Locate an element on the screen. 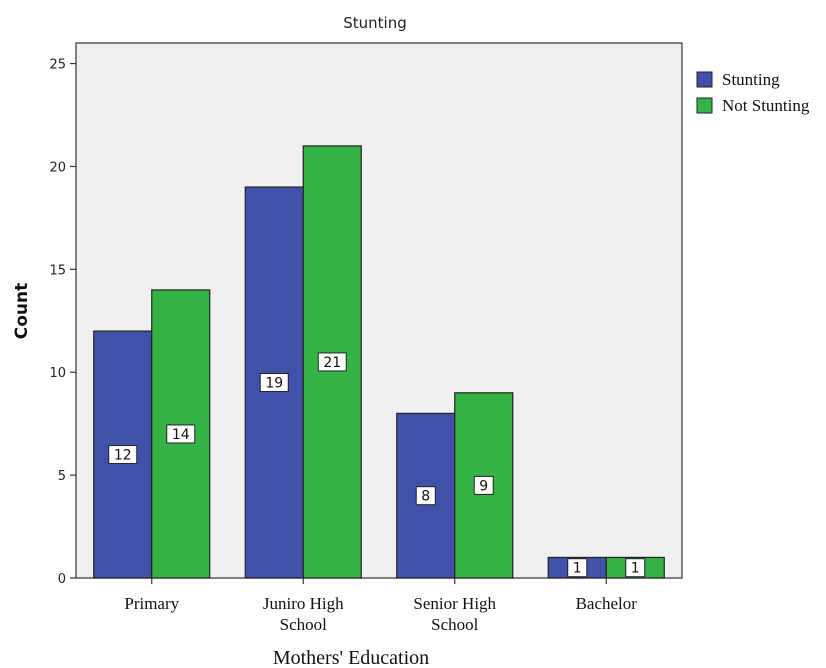  y-tick-label: 5 is located at coordinates (62, 476).